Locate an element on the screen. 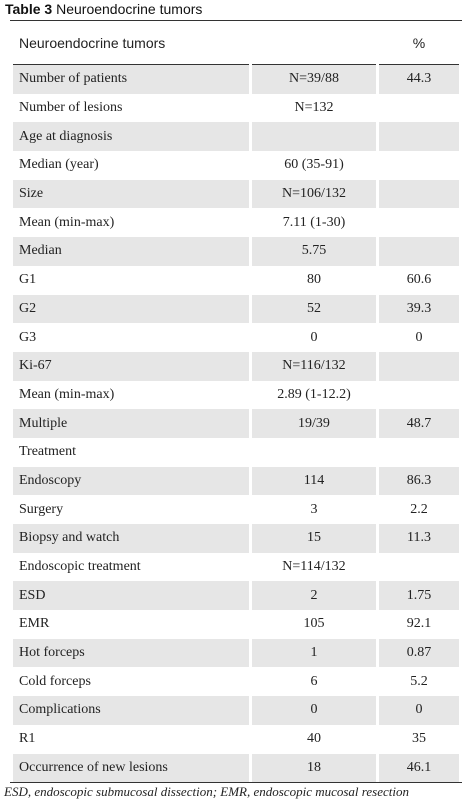 The width and height of the screenshot is (469, 807). table-row: G2 52 39.3 is located at coordinates (236, 309).